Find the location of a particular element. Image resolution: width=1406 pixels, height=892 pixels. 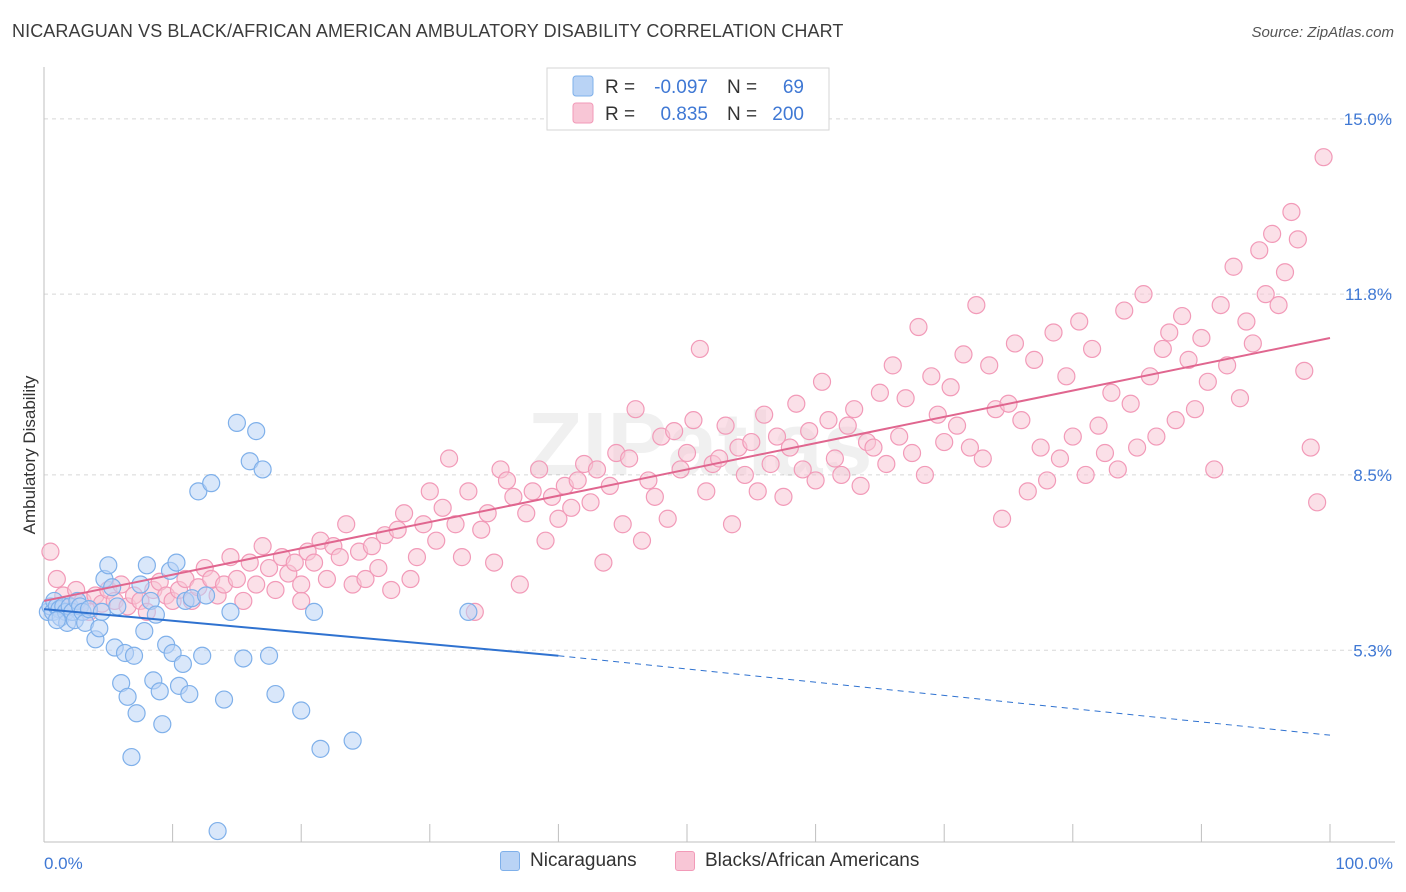

y-axis-label: Ambulatory Disability is located at coordinates (29, 454).